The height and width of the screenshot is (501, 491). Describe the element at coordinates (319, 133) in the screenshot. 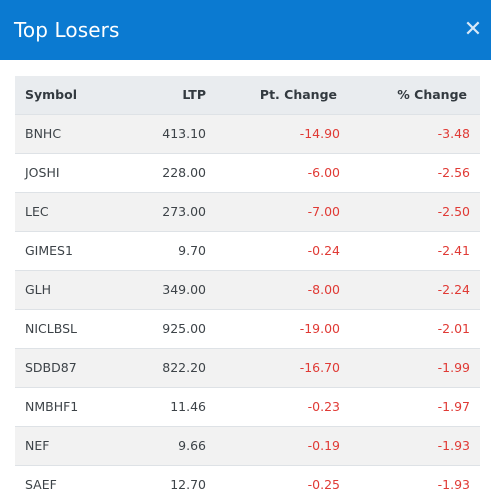

I see `pt-change-cell: -14.90` at that location.